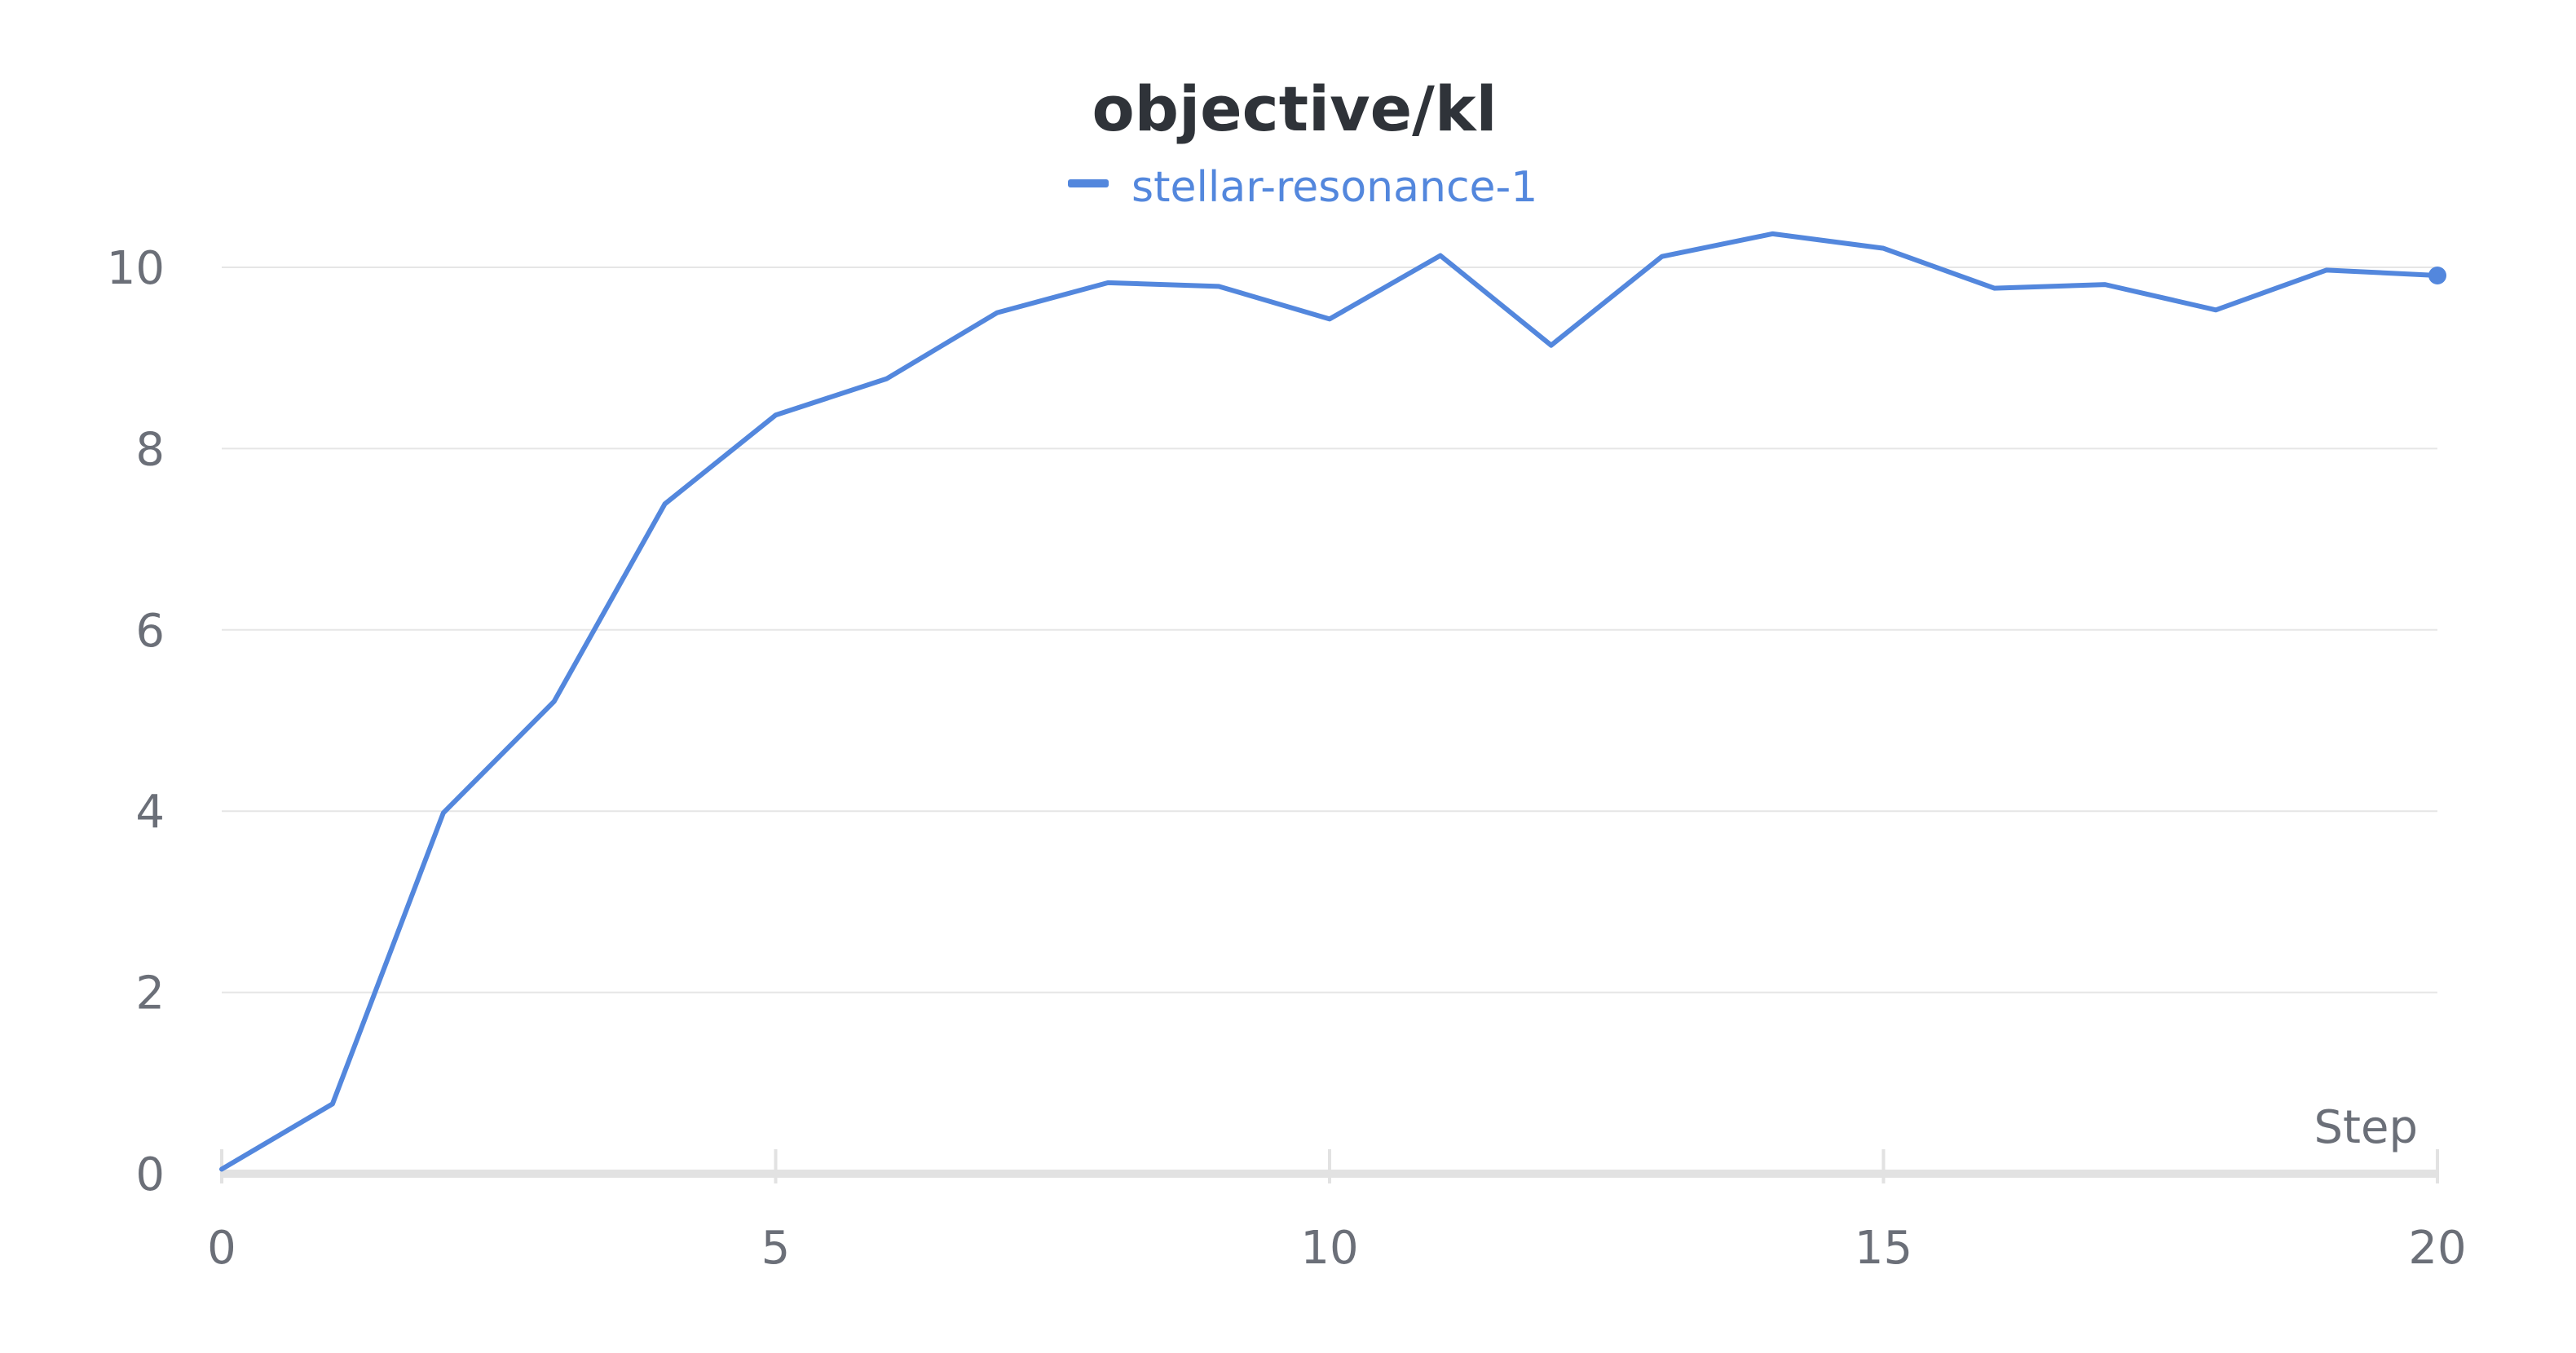 The width and height of the screenshot is (2576, 1353). I want to click on x-tick-label: 15, so click(1883, 1248).